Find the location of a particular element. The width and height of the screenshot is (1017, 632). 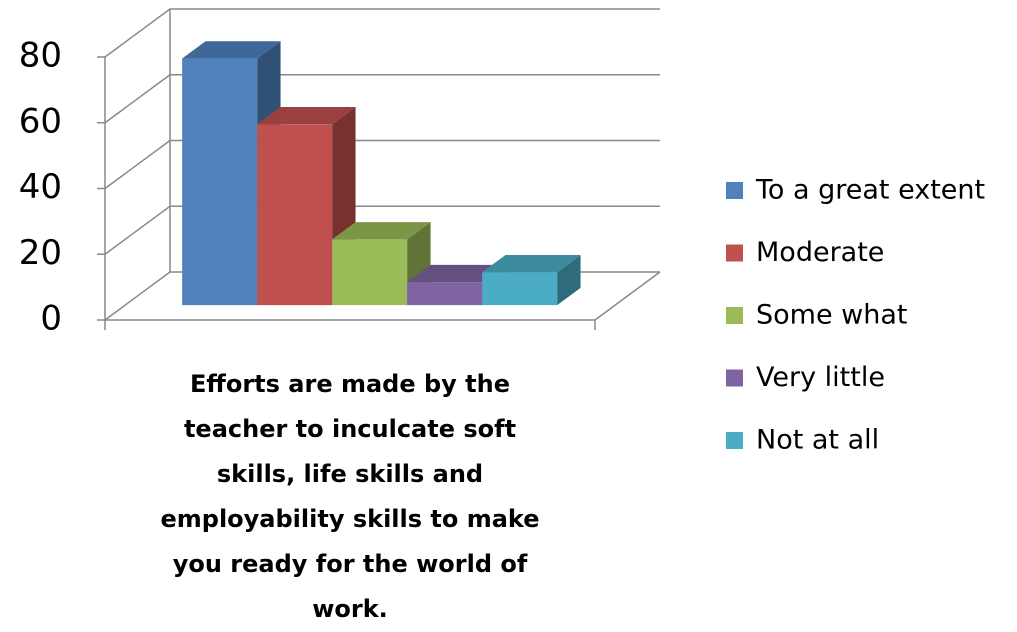

floor-edge is located at coordinates (627, 296).